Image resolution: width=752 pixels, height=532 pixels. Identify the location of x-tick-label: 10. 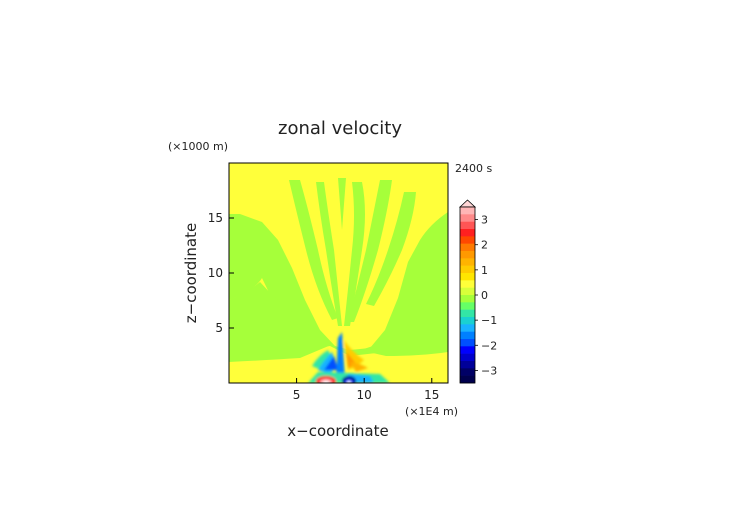
(364, 395).